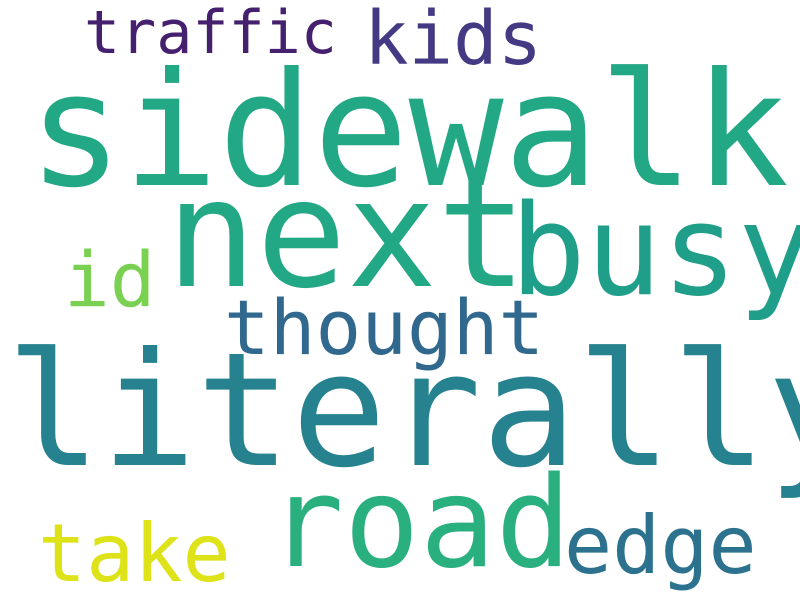 This screenshot has height=600, width=800. What do you see at coordinates (453, 41) in the screenshot?
I see `word-kids: kids` at bounding box center [453, 41].